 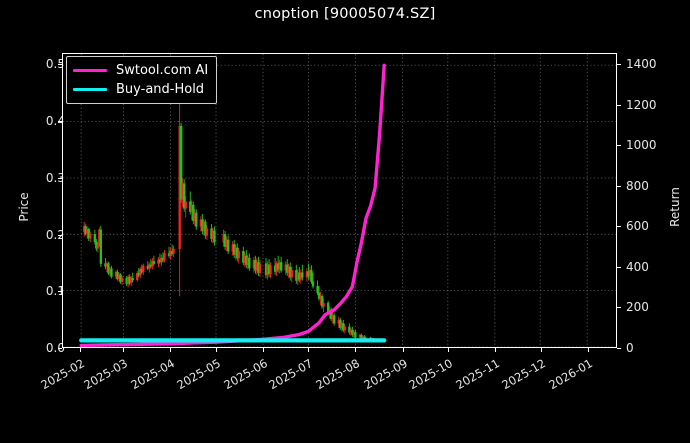 I want to click on y-tick-label-left: 0.4, so click(x=55, y=121).